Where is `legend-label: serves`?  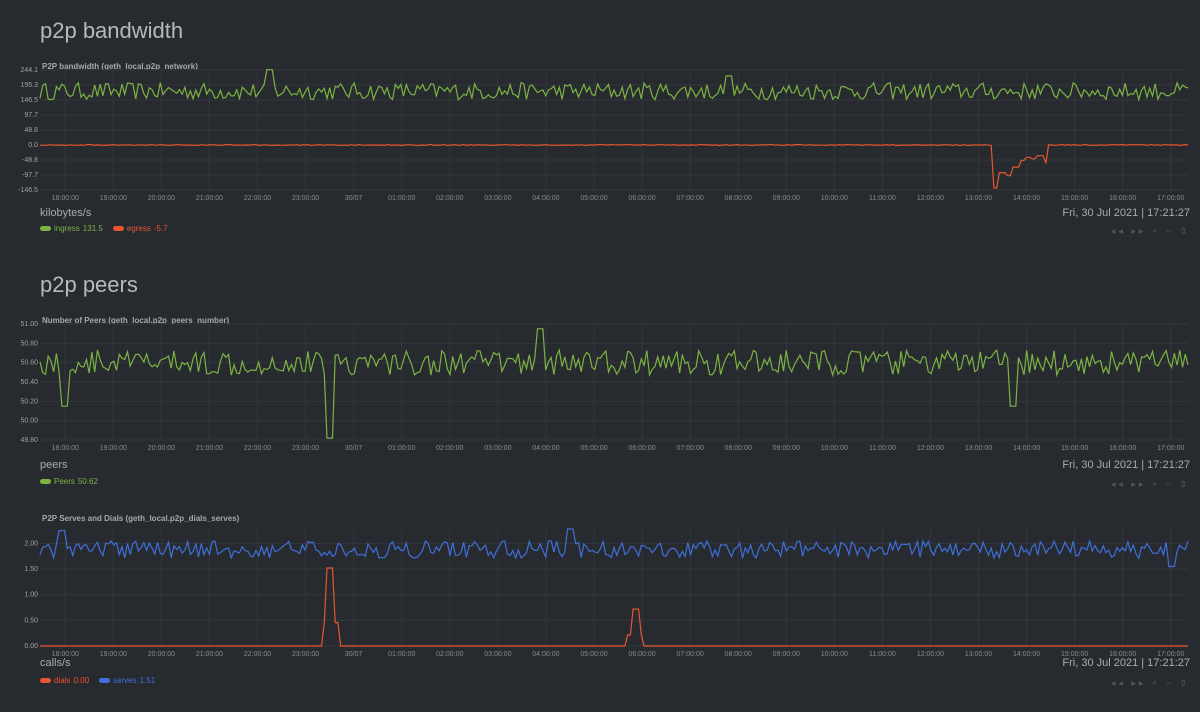
legend-label: serves is located at coordinates (125, 680).